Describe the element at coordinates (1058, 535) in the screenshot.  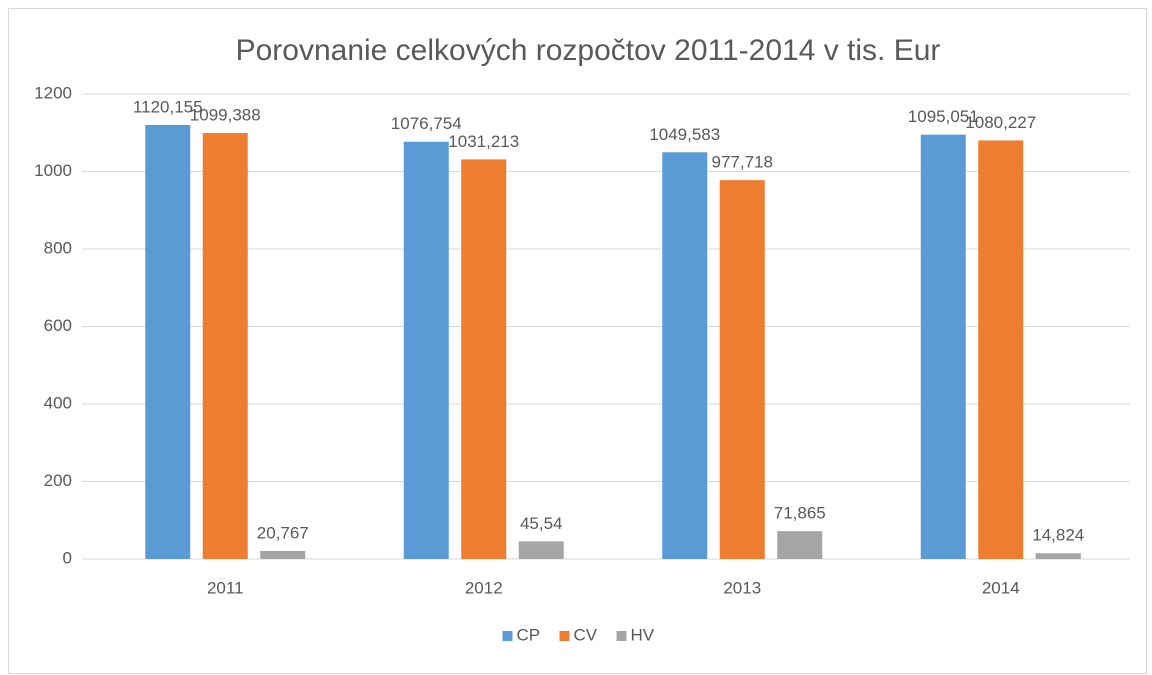
I see `data-label: 14,824` at that location.